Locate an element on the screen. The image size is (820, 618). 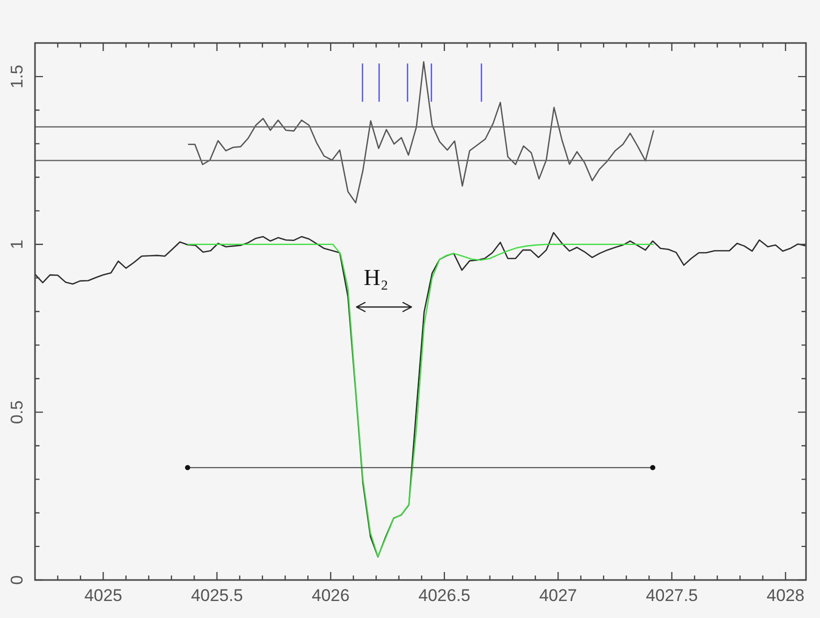
x-tick-label: 4027 is located at coordinates (558, 595).